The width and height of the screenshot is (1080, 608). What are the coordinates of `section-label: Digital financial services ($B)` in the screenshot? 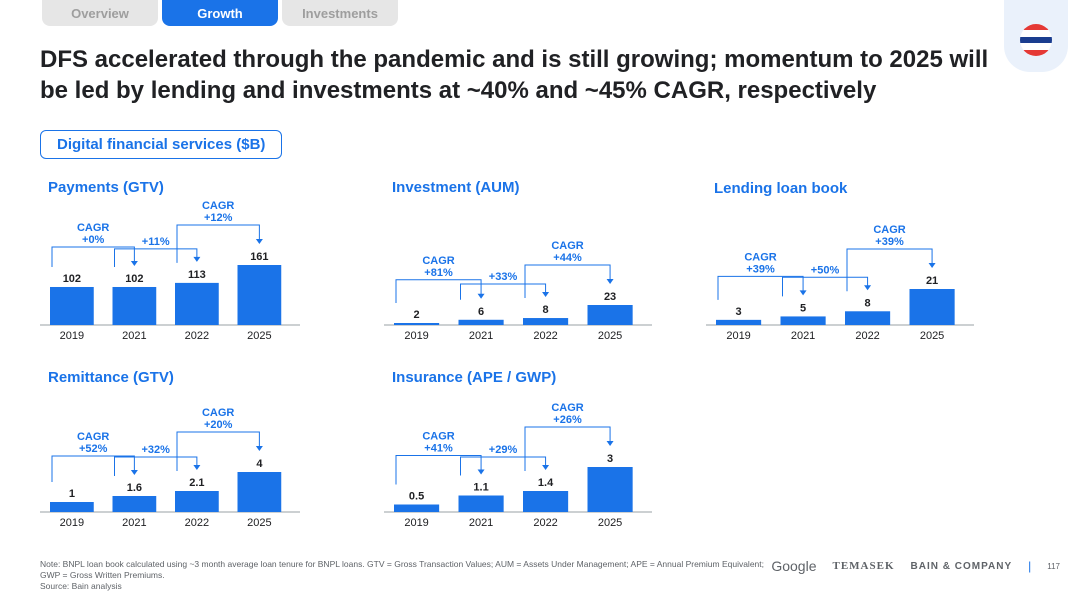 It's located at (161, 144).